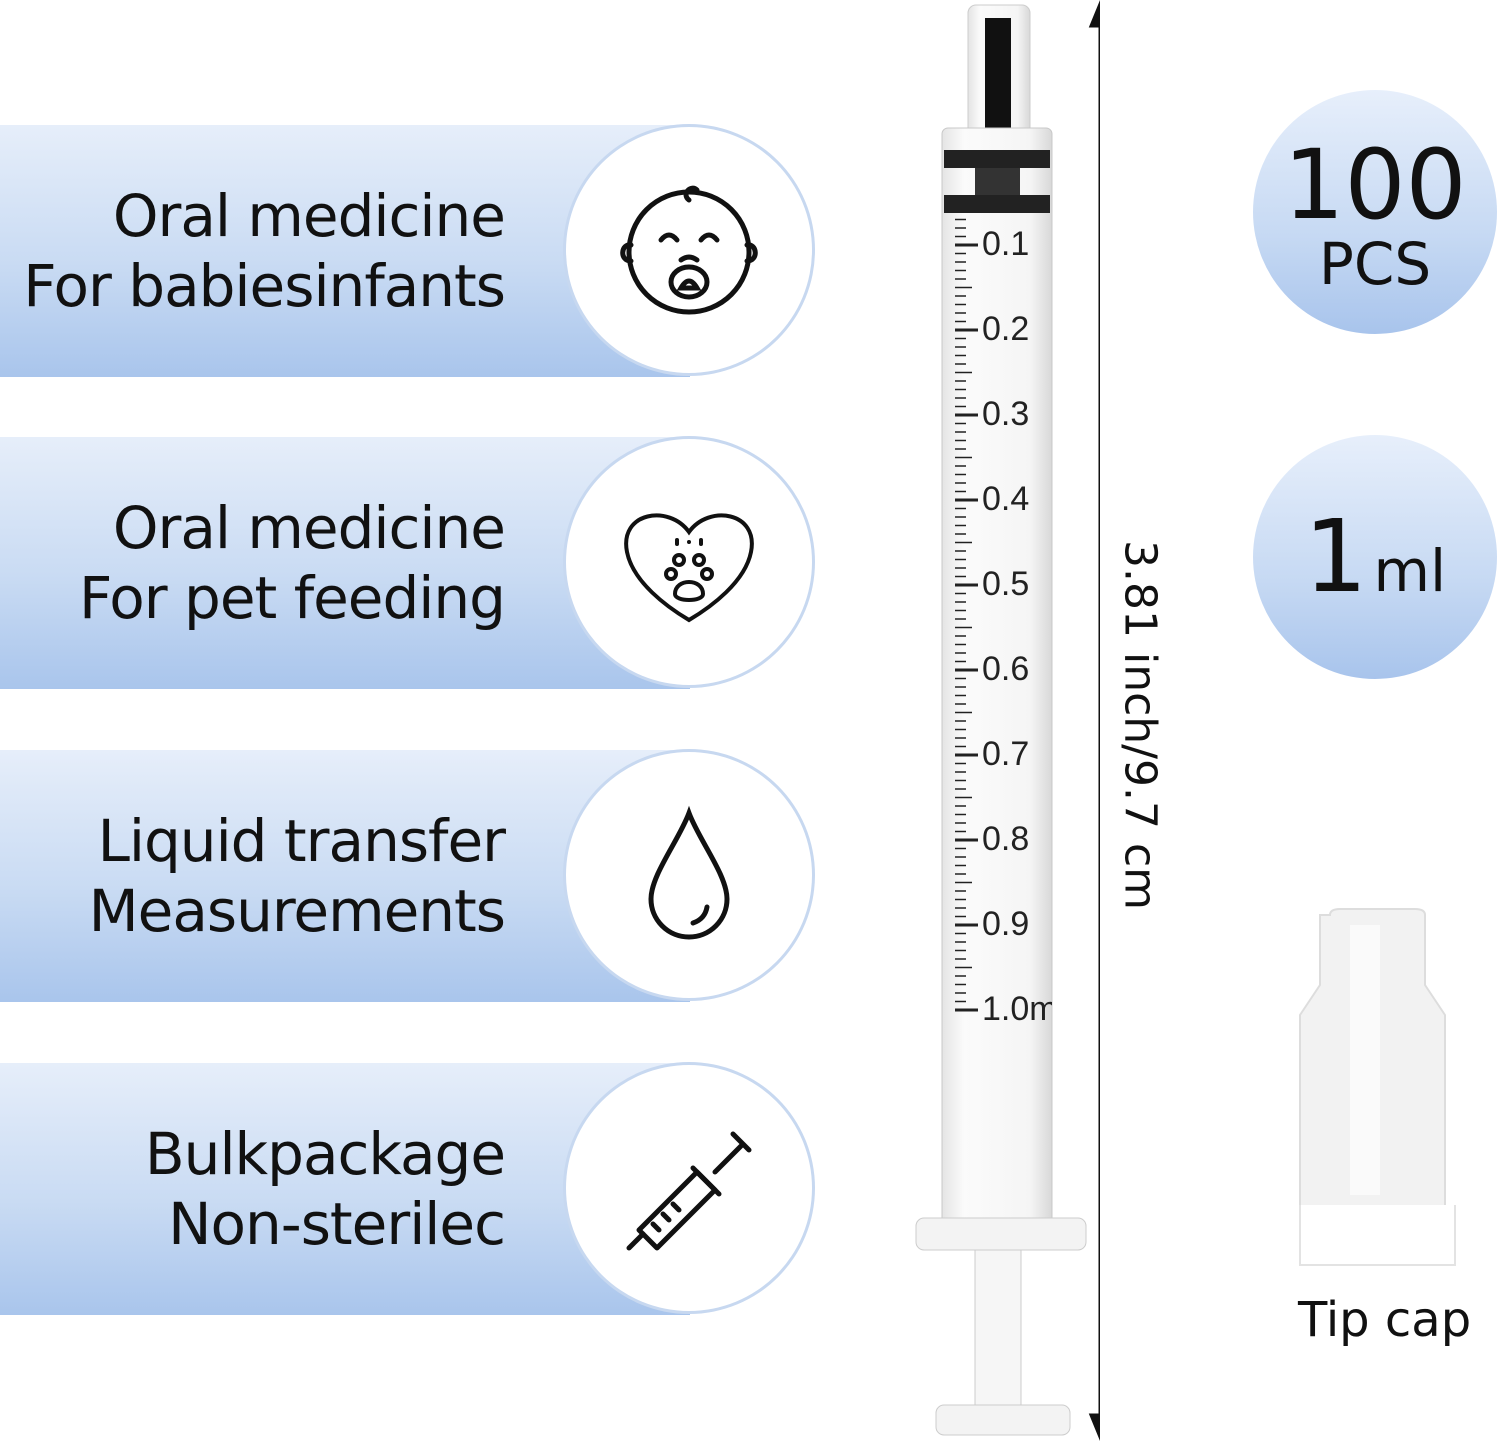 The width and height of the screenshot is (1500, 1441). Describe the element at coordinates (1094, 720) in the screenshot. I see `dimension-line` at that location.